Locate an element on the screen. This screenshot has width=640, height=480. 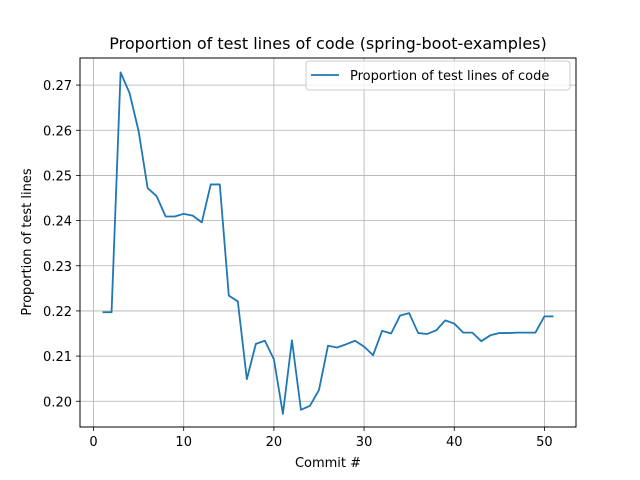
y-tick-label: 0.26 is located at coordinates (57, 131).